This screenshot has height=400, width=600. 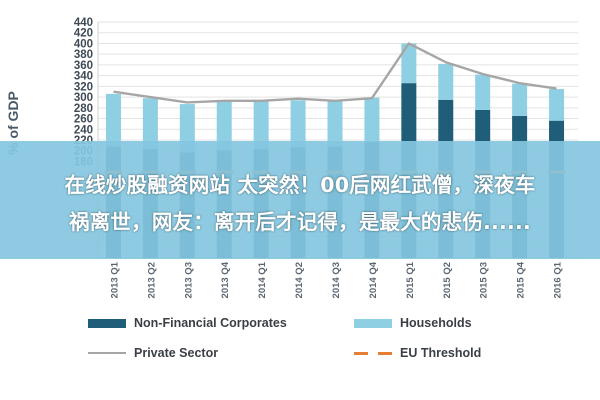 What do you see at coordinates (373, 279) in the screenshot?
I see `x-tick-label: 2014 Q4` at bounding box center [373, 279].